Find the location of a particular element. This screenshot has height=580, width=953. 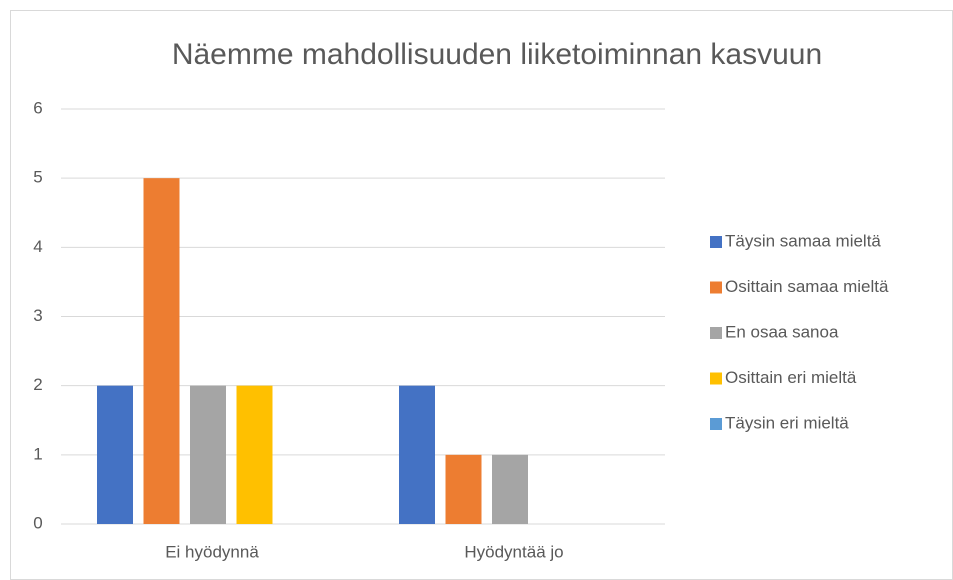

y-tick-label: 4 is located at coordinates (37, 246).